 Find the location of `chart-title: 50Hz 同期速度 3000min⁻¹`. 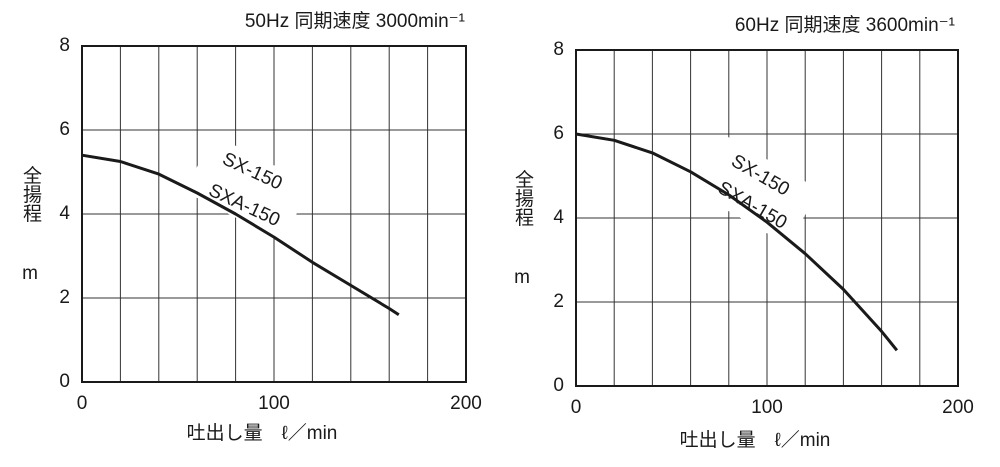

chart-title: 50Hz 同期速度 3000min⁻¹ is located at coordinates (355, 21).